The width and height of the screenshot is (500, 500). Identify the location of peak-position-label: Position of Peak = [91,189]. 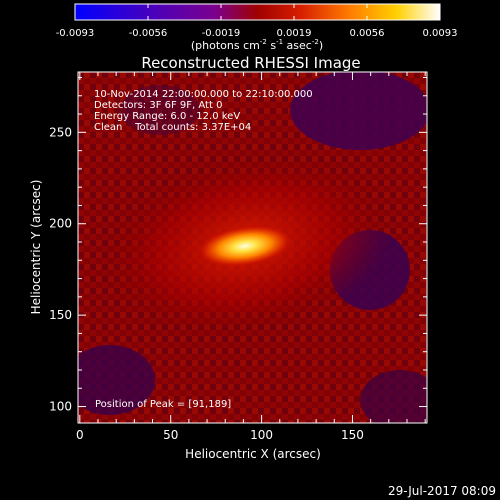
(163, 404).